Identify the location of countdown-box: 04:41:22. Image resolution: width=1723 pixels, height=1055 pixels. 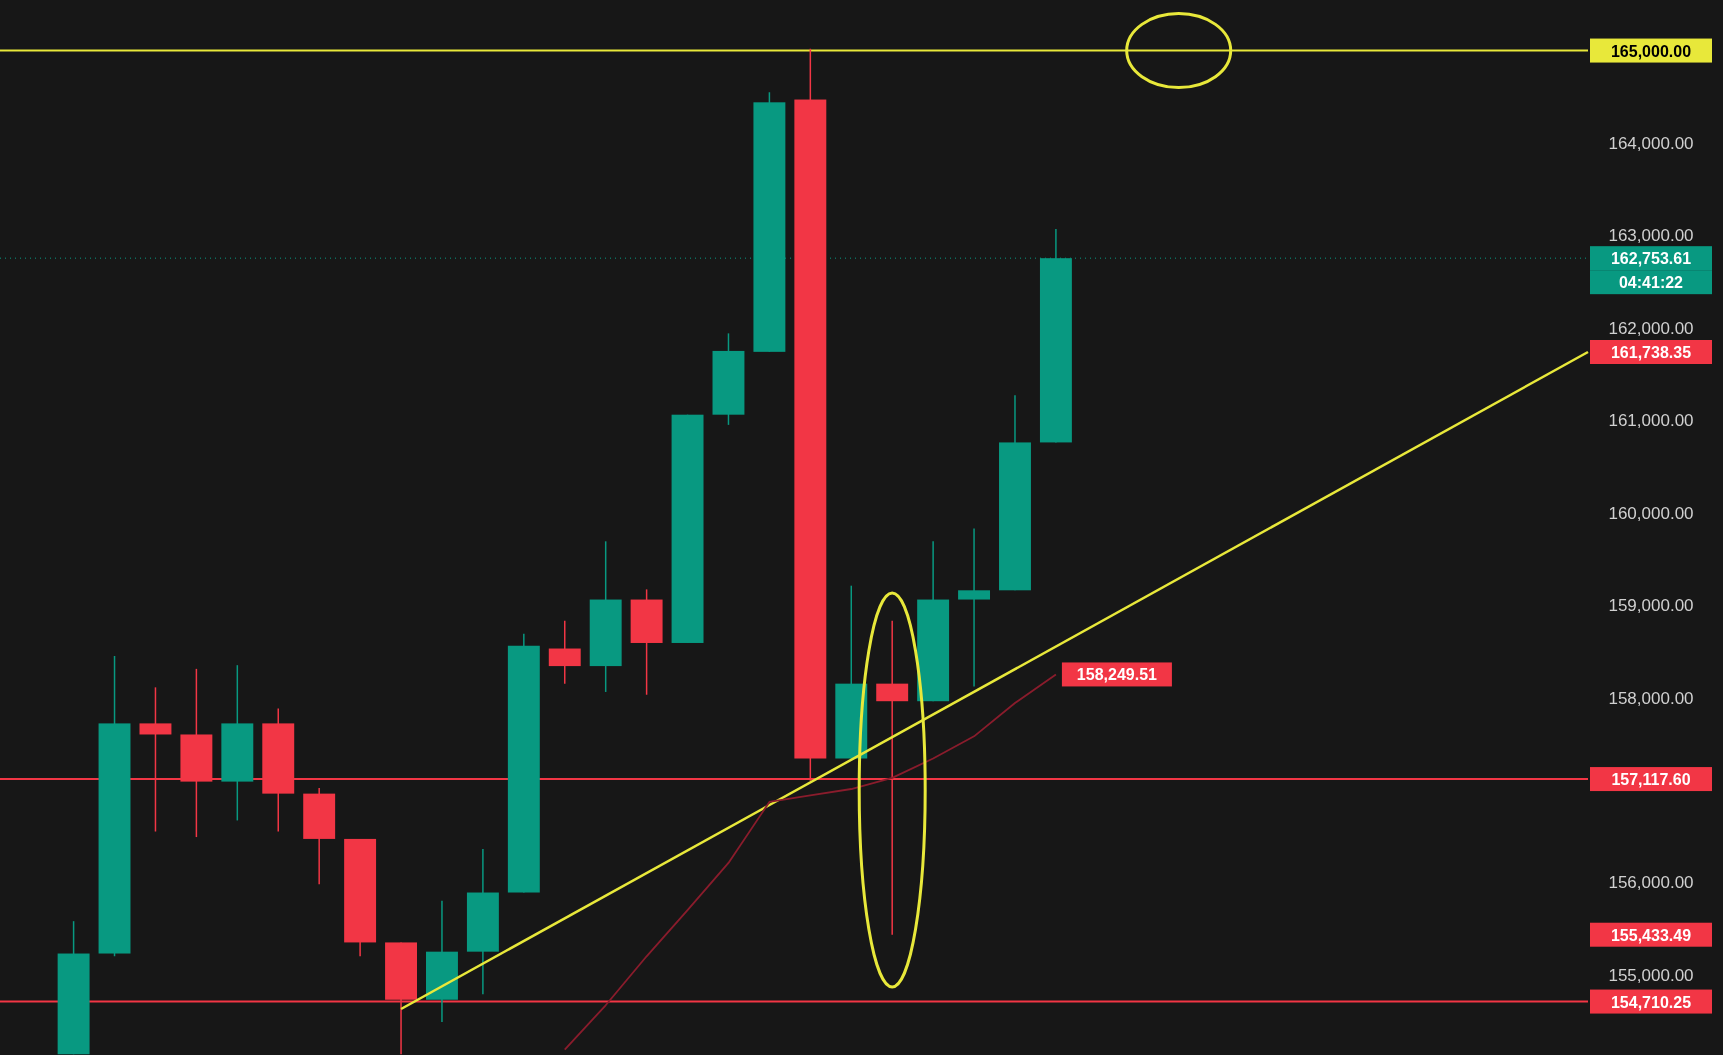
(1651, 282).